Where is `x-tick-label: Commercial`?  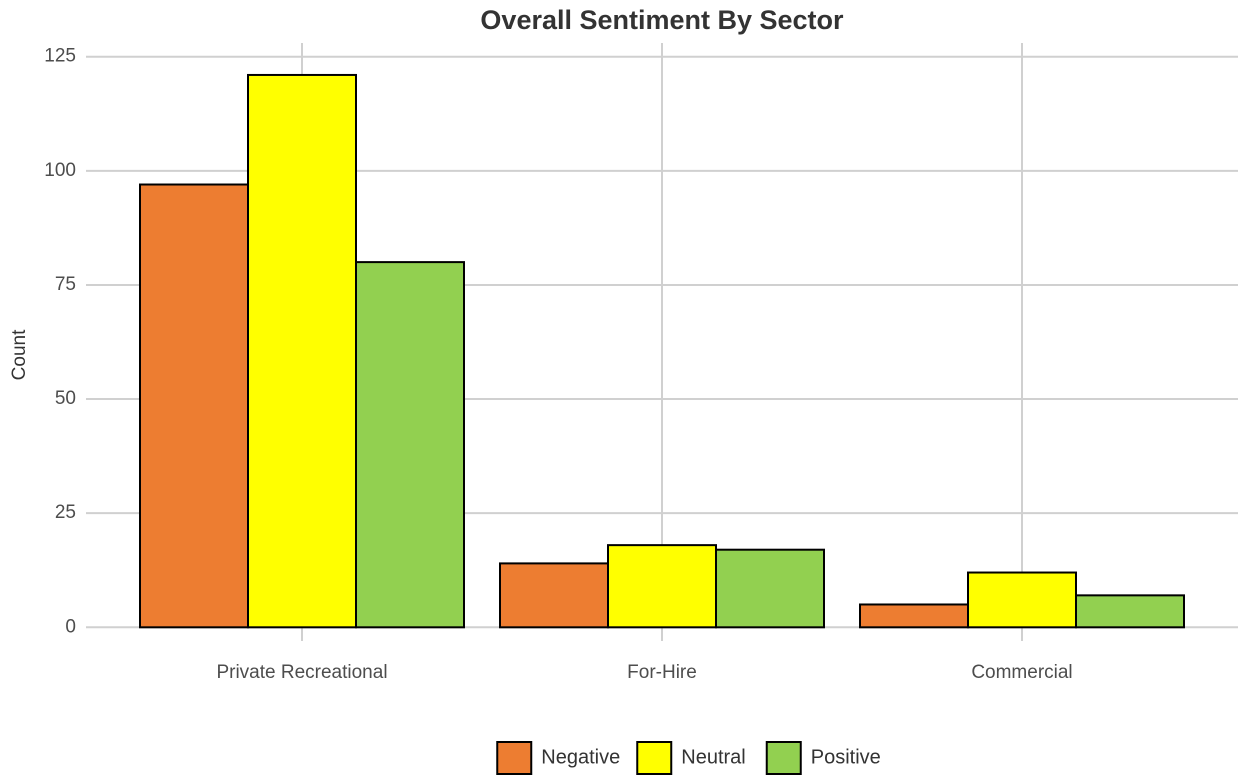 x-tick-label: Commercial is located at coordinates (1021, 672).